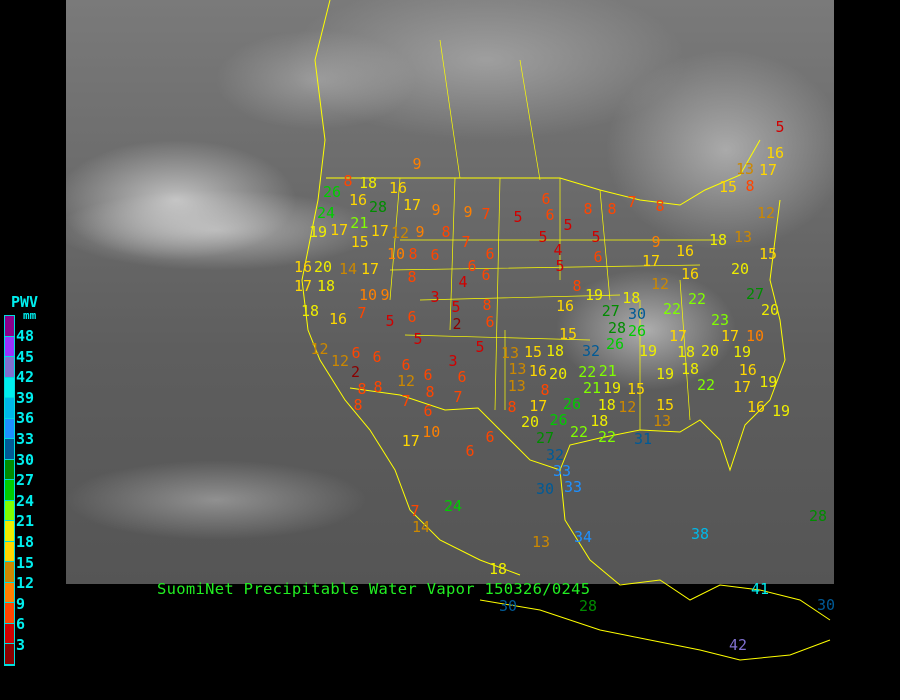  Describe the element at coordinates (558, 249) in the screenshot. I see `station-pwv-value: 4` at that location.